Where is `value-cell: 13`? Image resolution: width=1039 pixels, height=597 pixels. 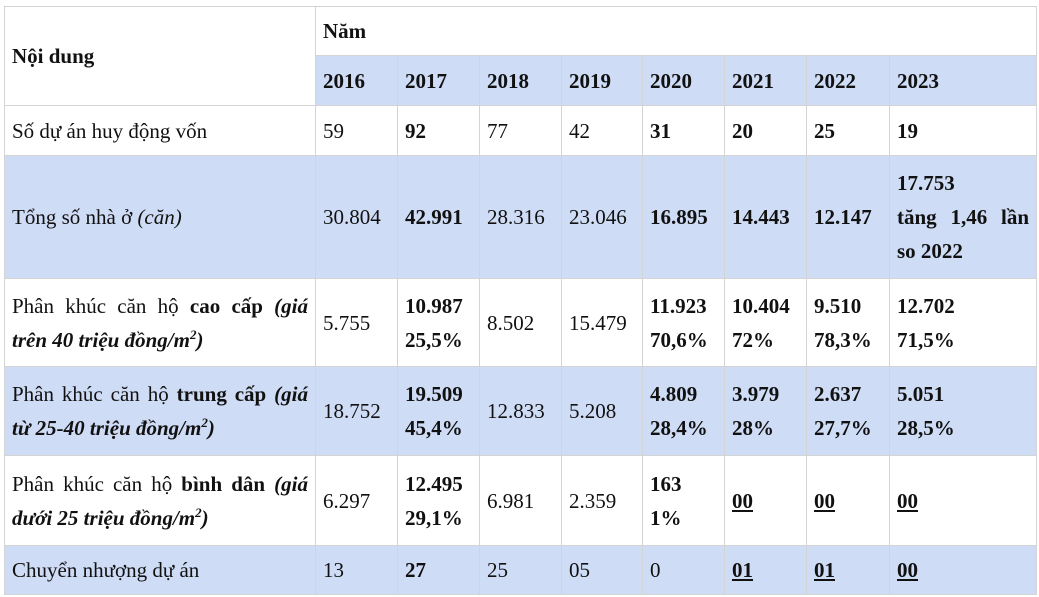
value-cell: 13 is located at coordinates (356, 570).